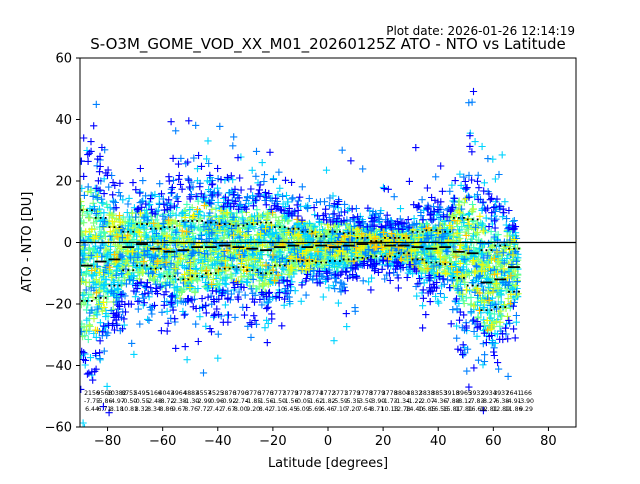 The image size is (640, 484). What do you see at coordinates (217, 441) in the screenshot?
I see `x-tick-label: −40` at bounding box center [217, 441].